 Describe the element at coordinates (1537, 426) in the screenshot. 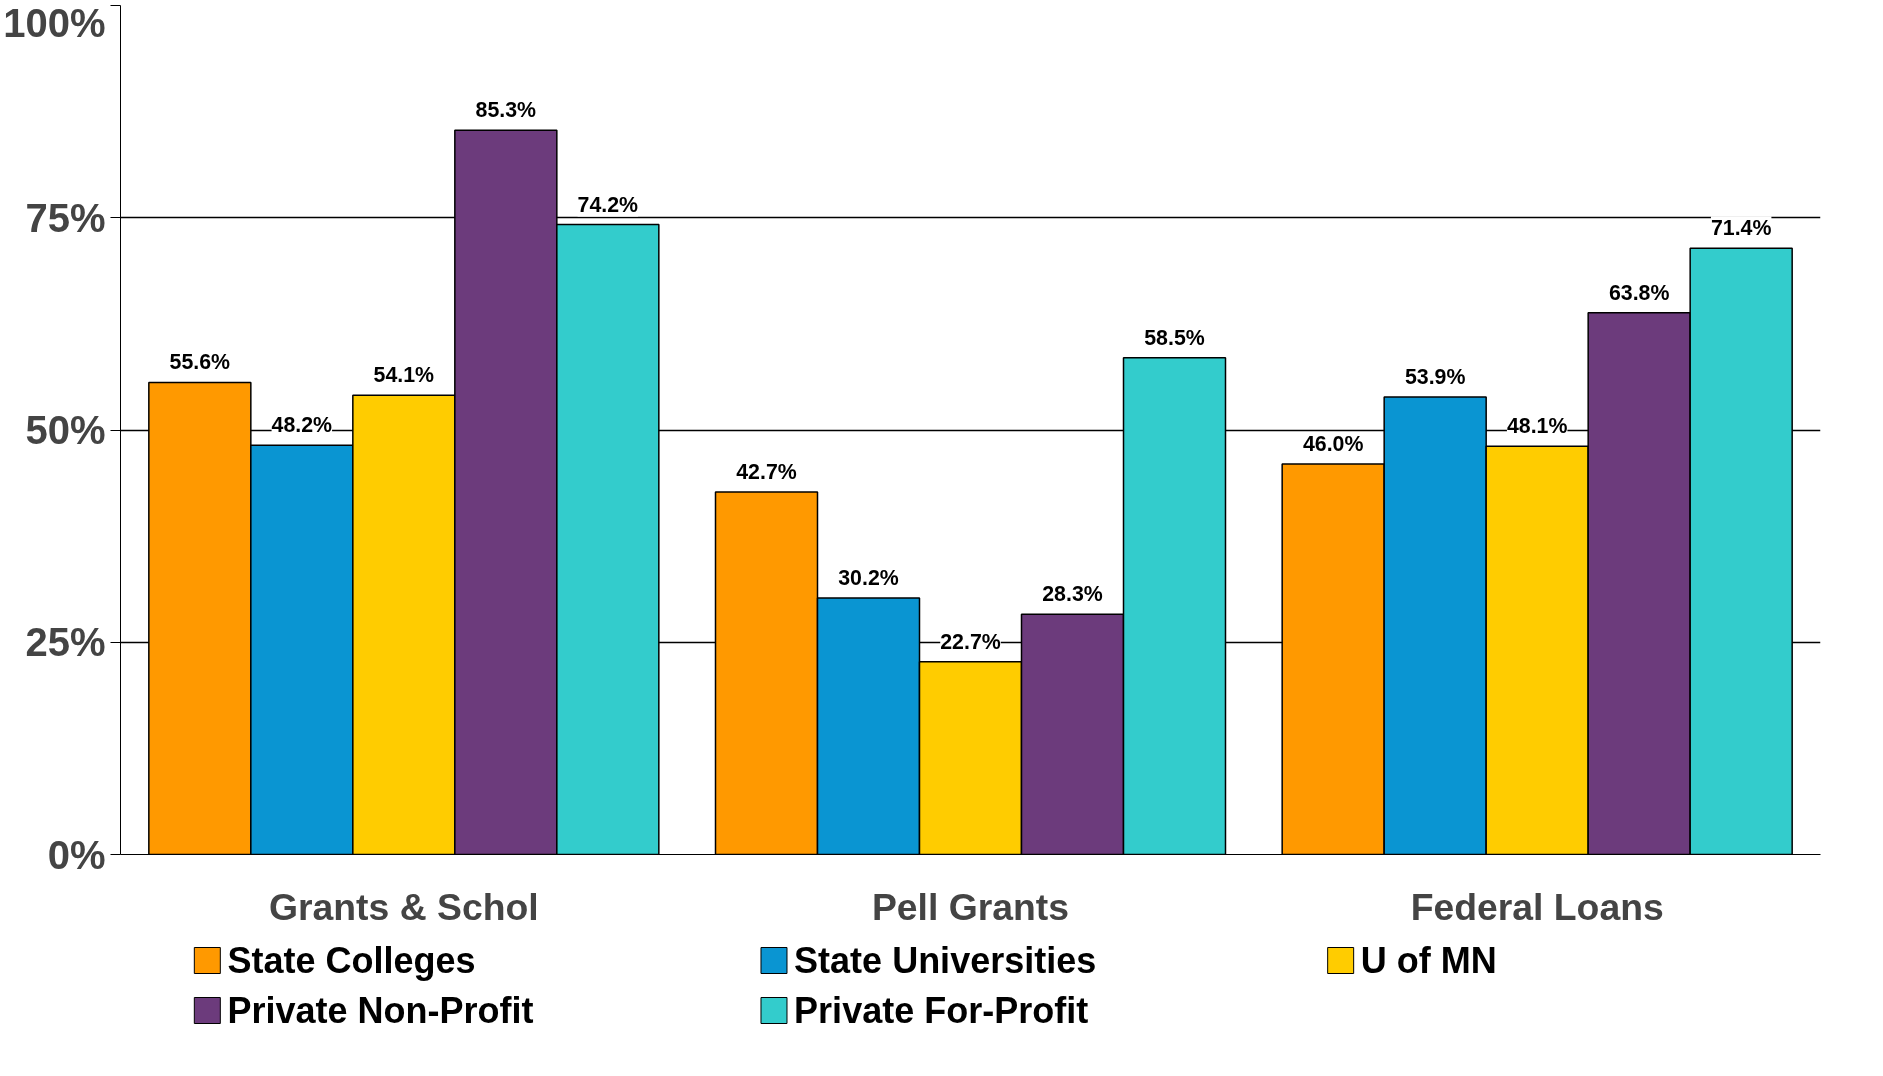

I see `data-label: 48.1%` at that location.